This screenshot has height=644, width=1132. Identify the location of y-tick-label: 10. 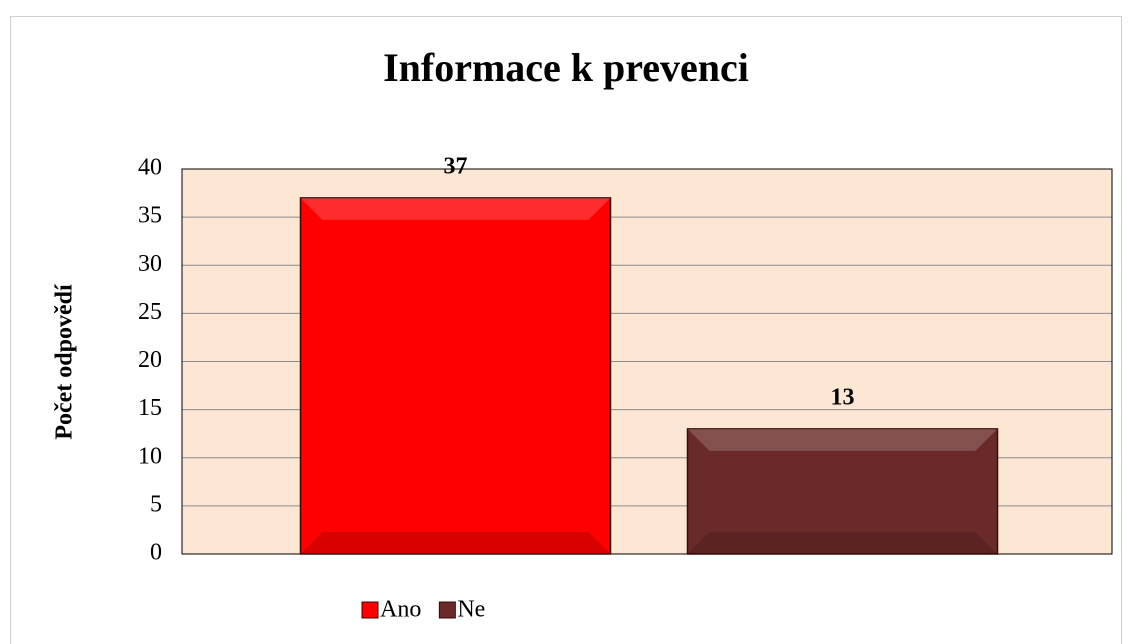
(150, 456).